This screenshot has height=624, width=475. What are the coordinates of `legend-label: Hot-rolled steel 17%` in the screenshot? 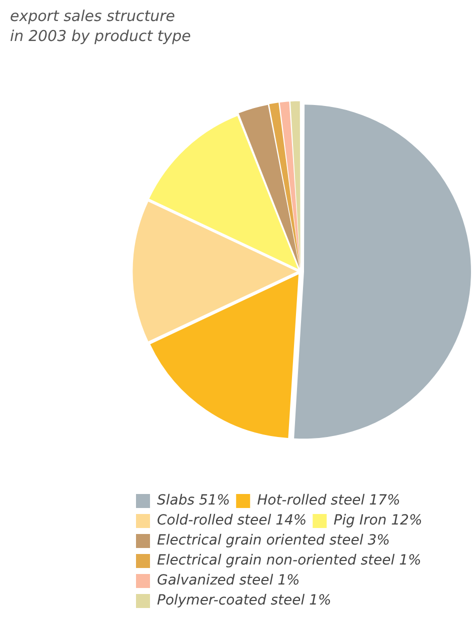 It's located at (328, 500).